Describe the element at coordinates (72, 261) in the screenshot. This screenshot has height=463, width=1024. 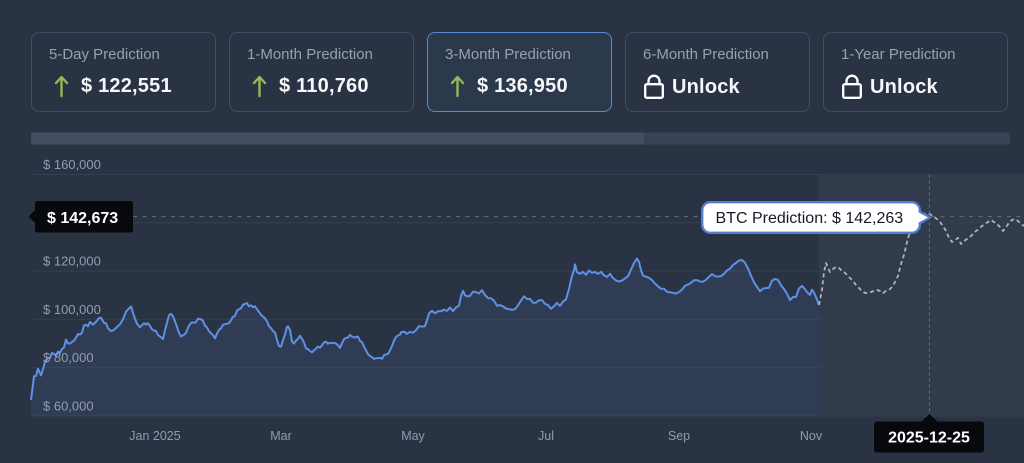
I see `svg-text: $ 120,000` at that location.